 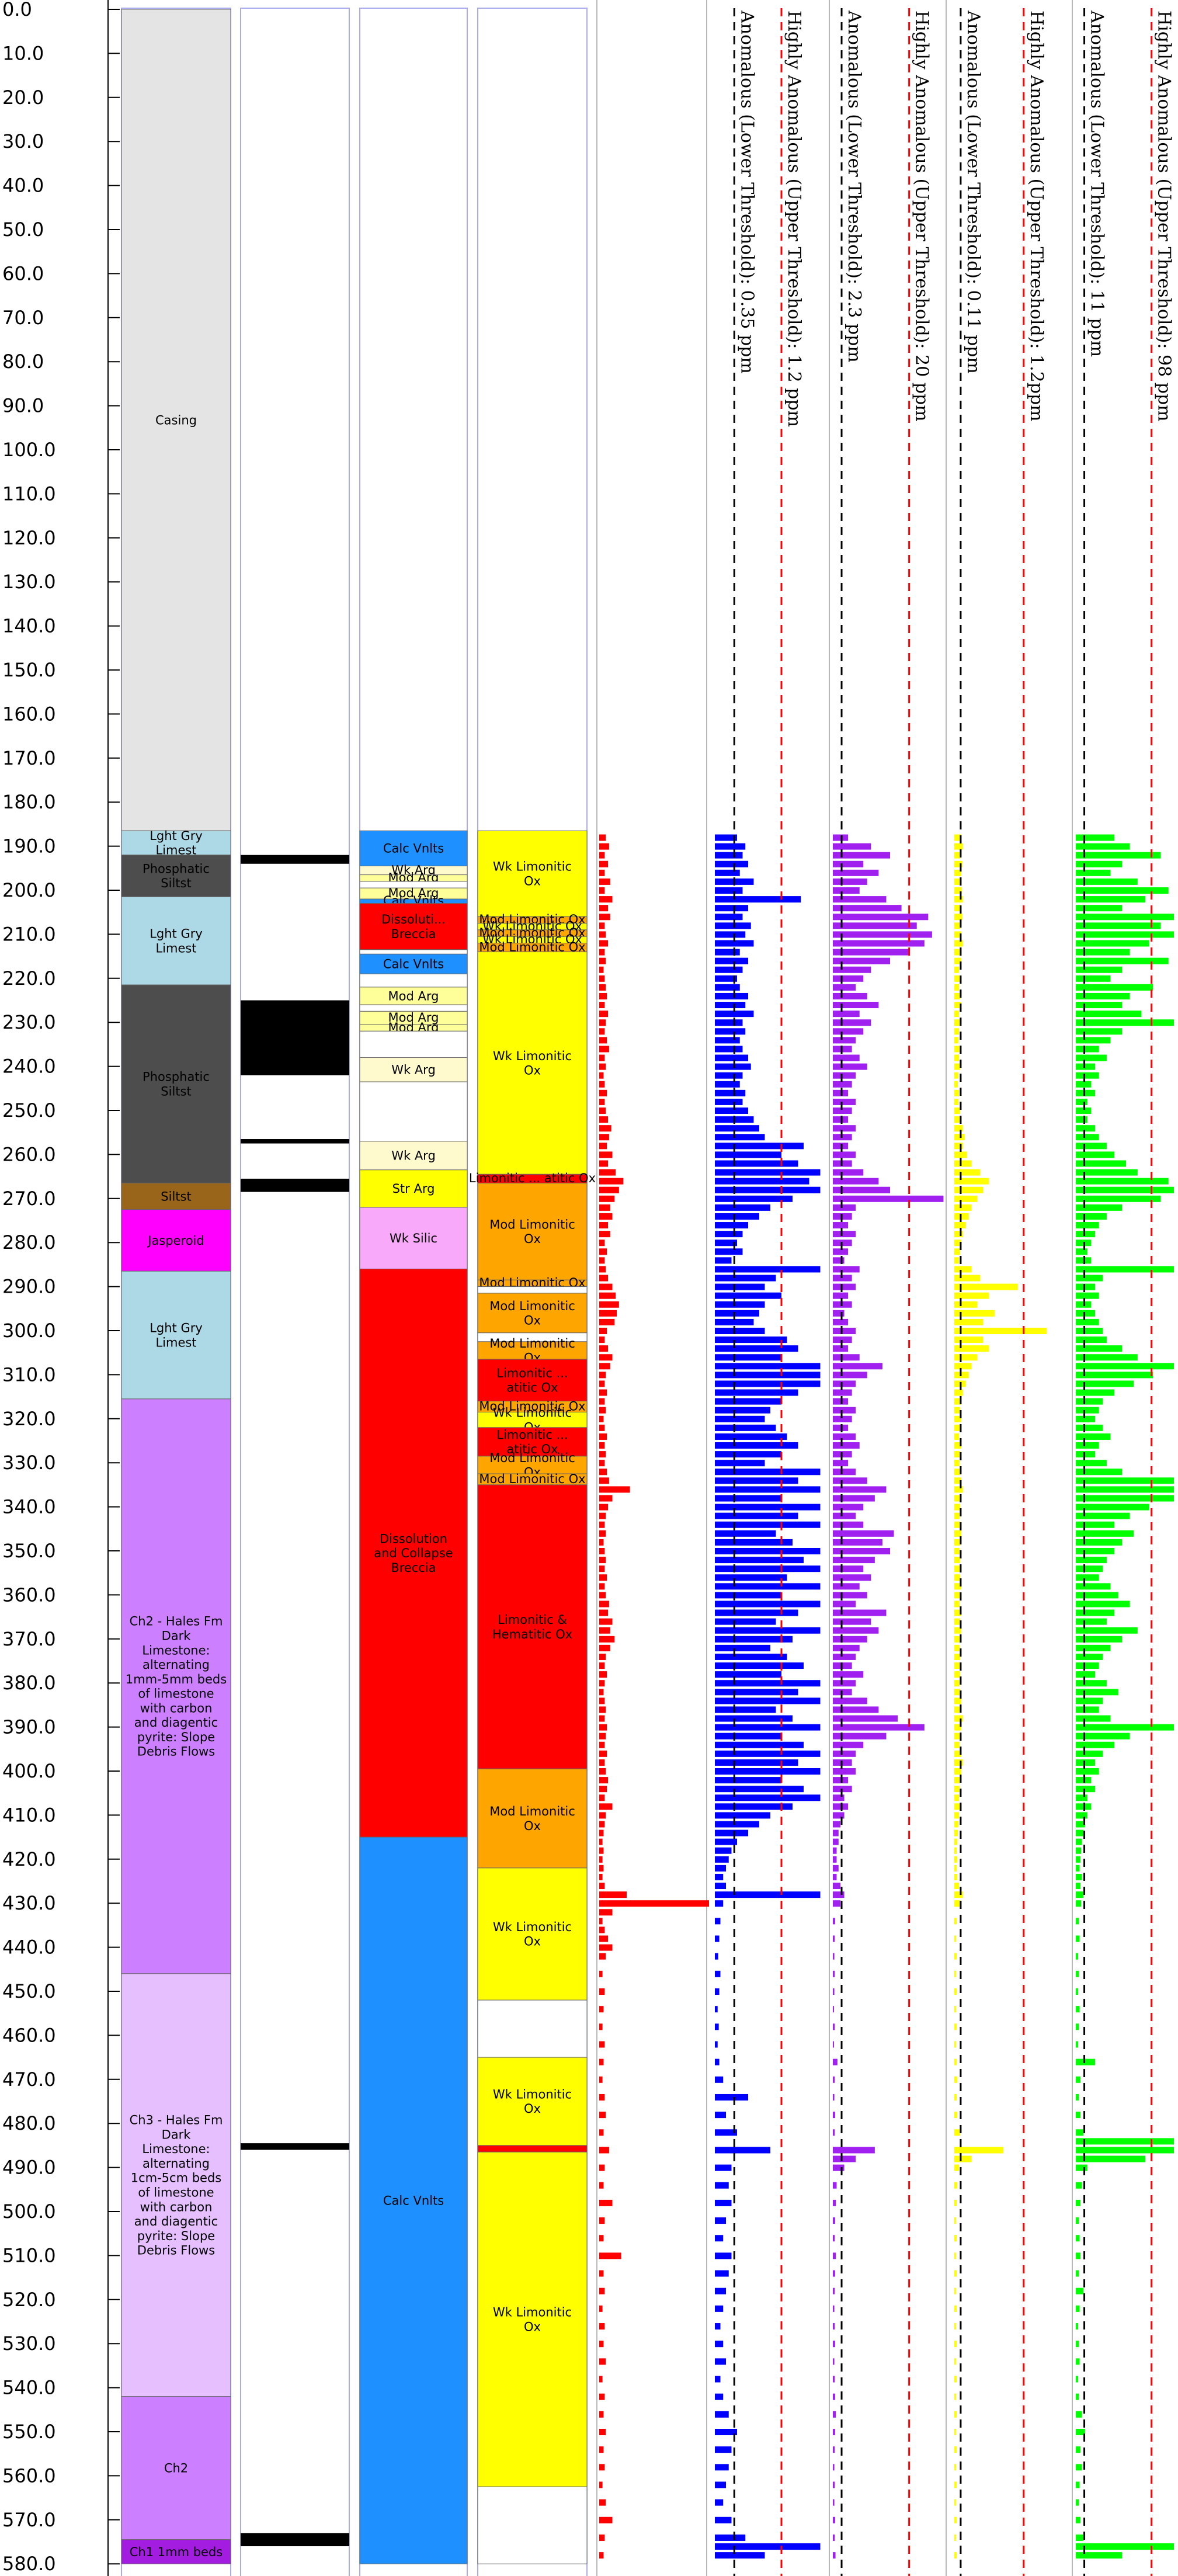 What do you see at coordinates (176, 2207) in the screenshot?
I see `lithology-label-line: with carbon` at bounding box center [176, 2207].